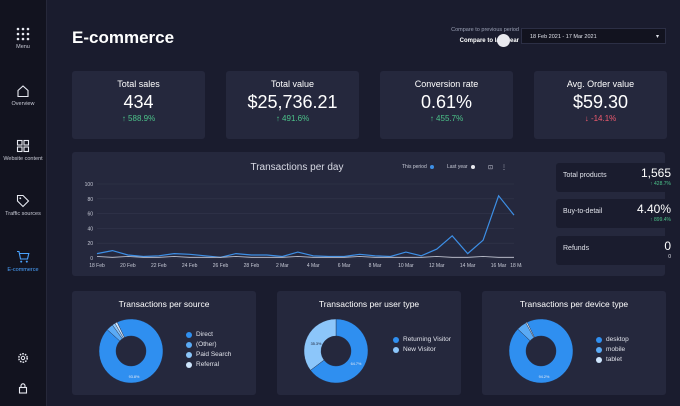  I want to click on legend-item: desktop, so click(612, 339).